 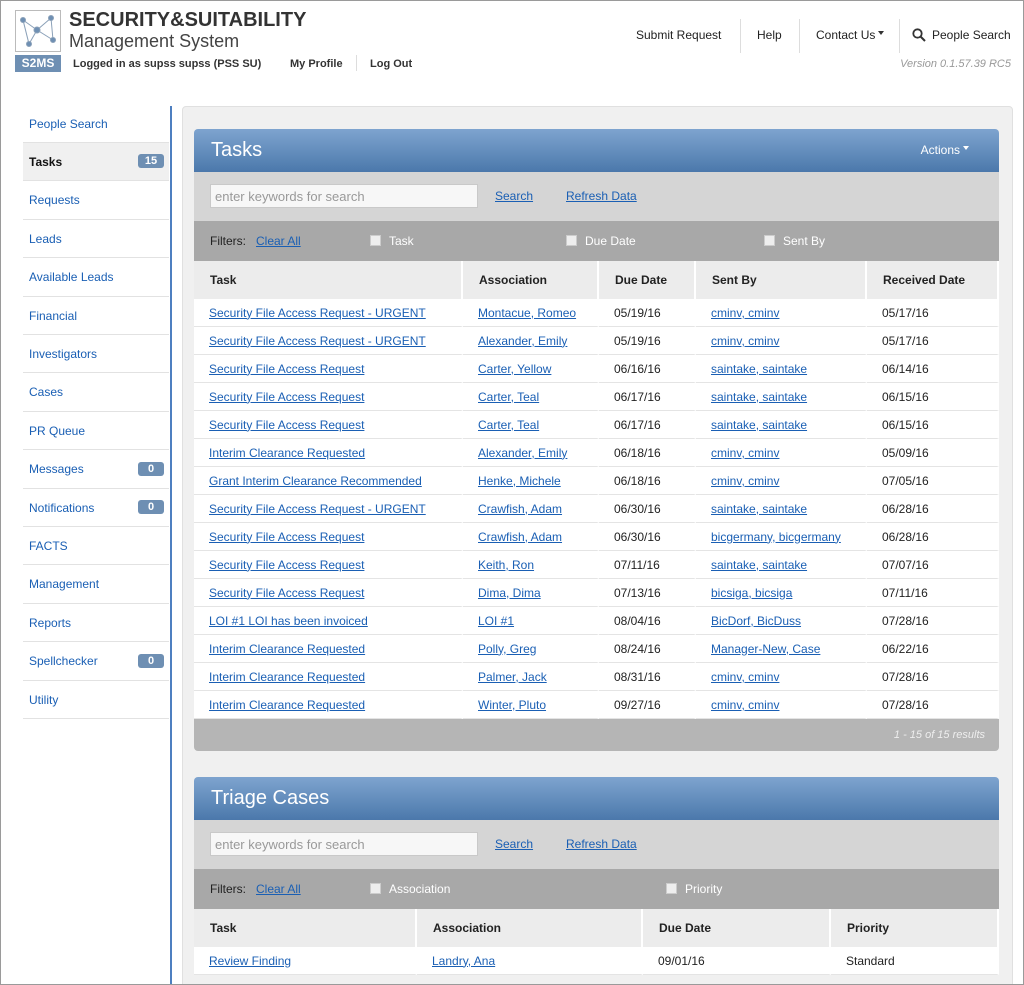 What do you see at coordinates (96, 124) in the screenshot?
I see `sidebar-item: People Search` at bounding box center [96, 124].